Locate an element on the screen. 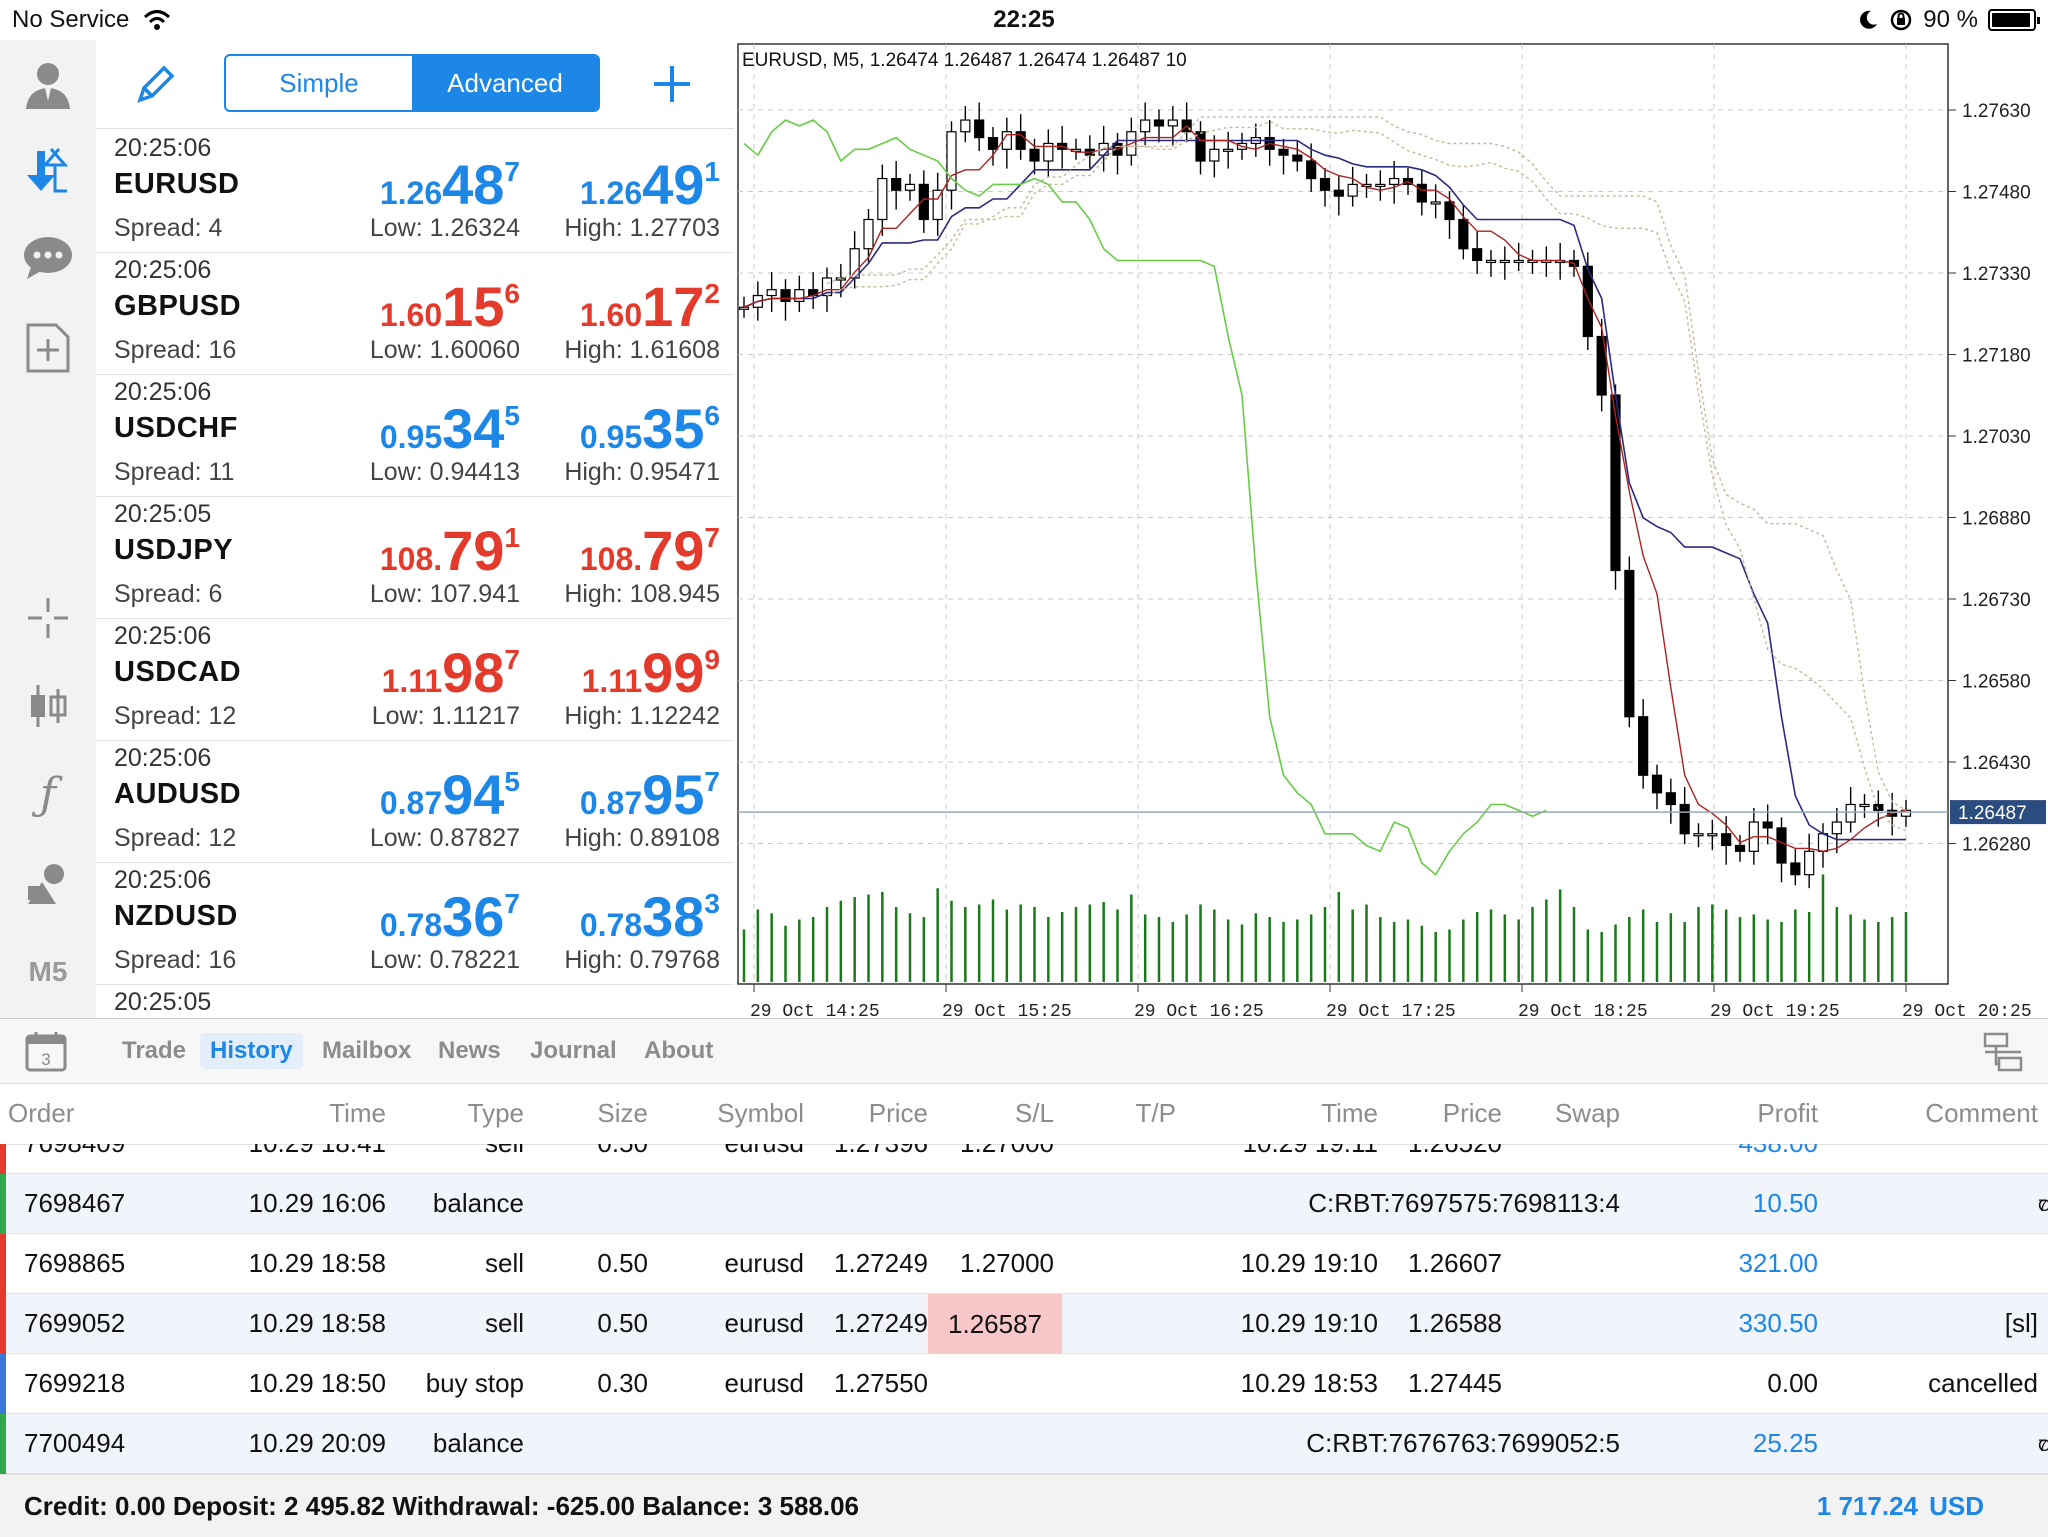 This screenshot has height=1537, width=2048. cell-profit: 438.00 is located at coordinates (1778, 1151).